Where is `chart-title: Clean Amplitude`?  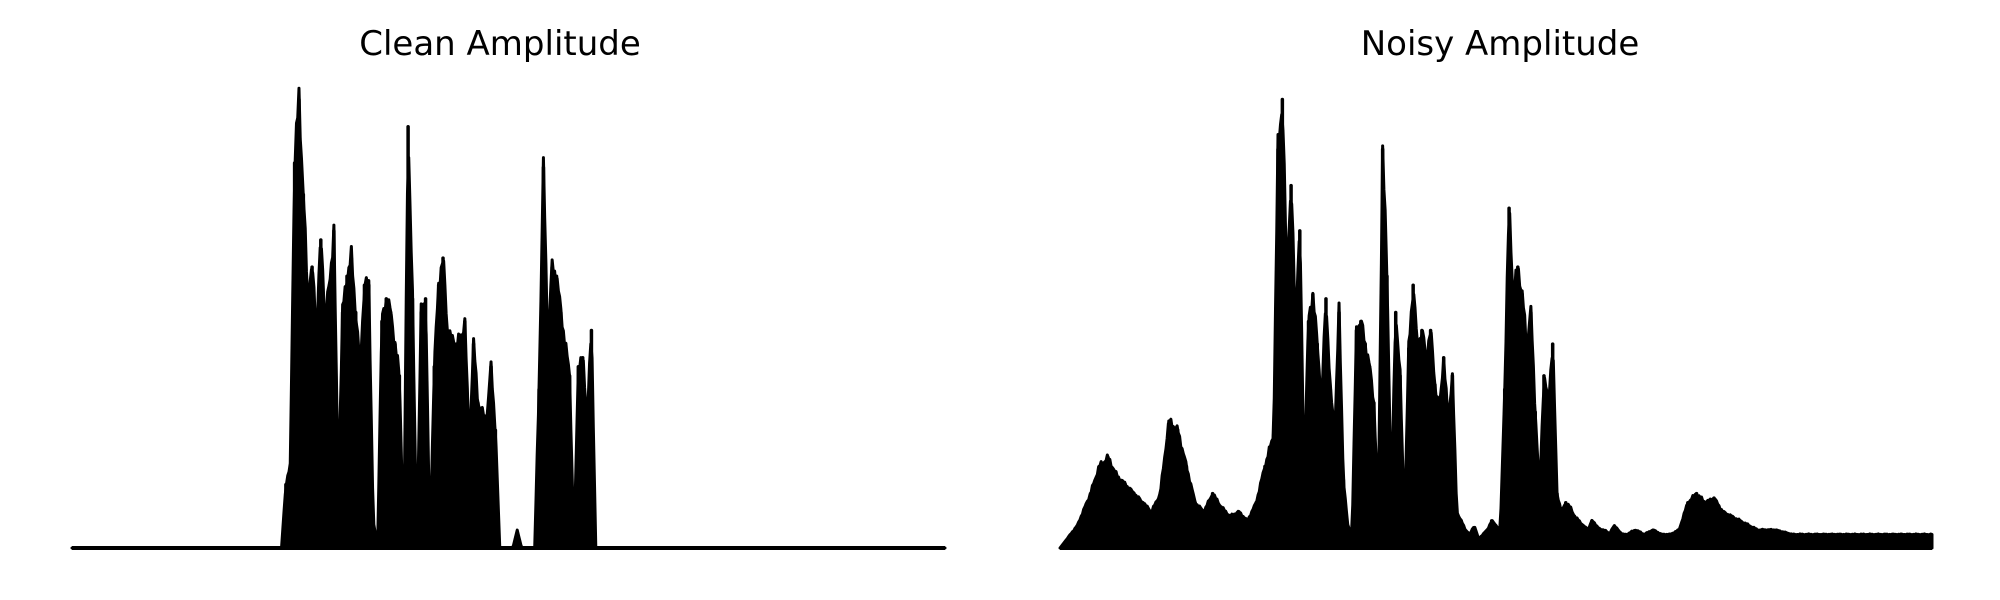 chart-title: Clean Amplitude is located at coordinates (500, 44).